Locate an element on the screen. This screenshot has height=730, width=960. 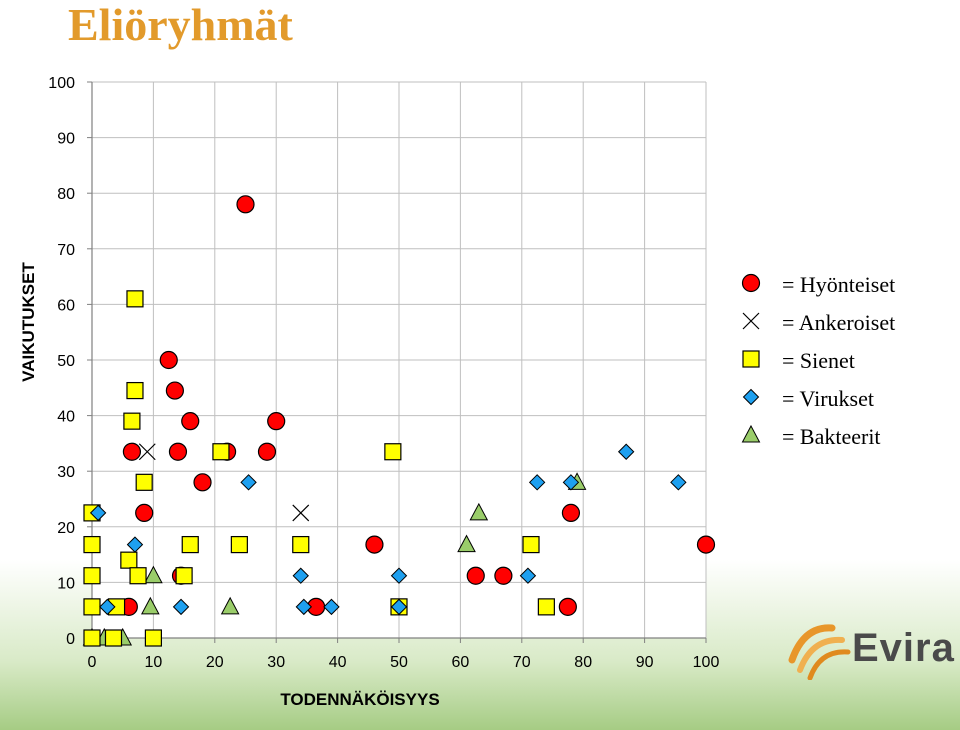
evira-swoosh-icon is located at coordinates (819, 652).